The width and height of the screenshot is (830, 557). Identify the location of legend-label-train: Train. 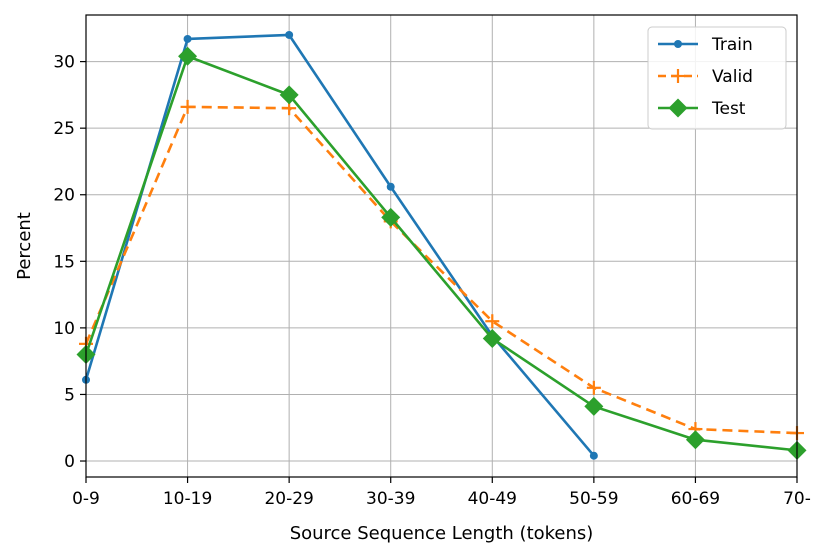
(732, 45).